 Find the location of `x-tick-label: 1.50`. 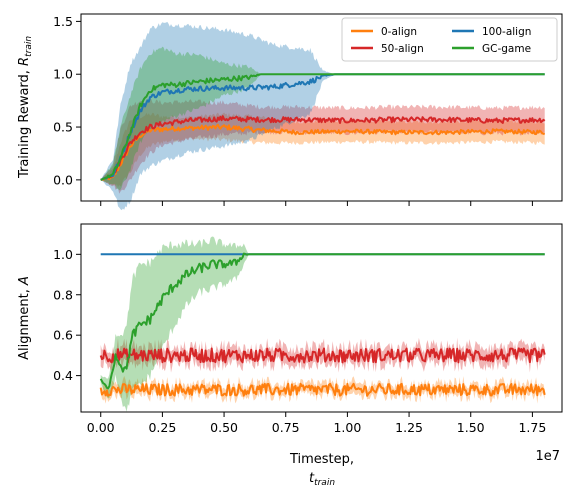

x-tick-label: 1.50 is located at coordinates (471, 427).